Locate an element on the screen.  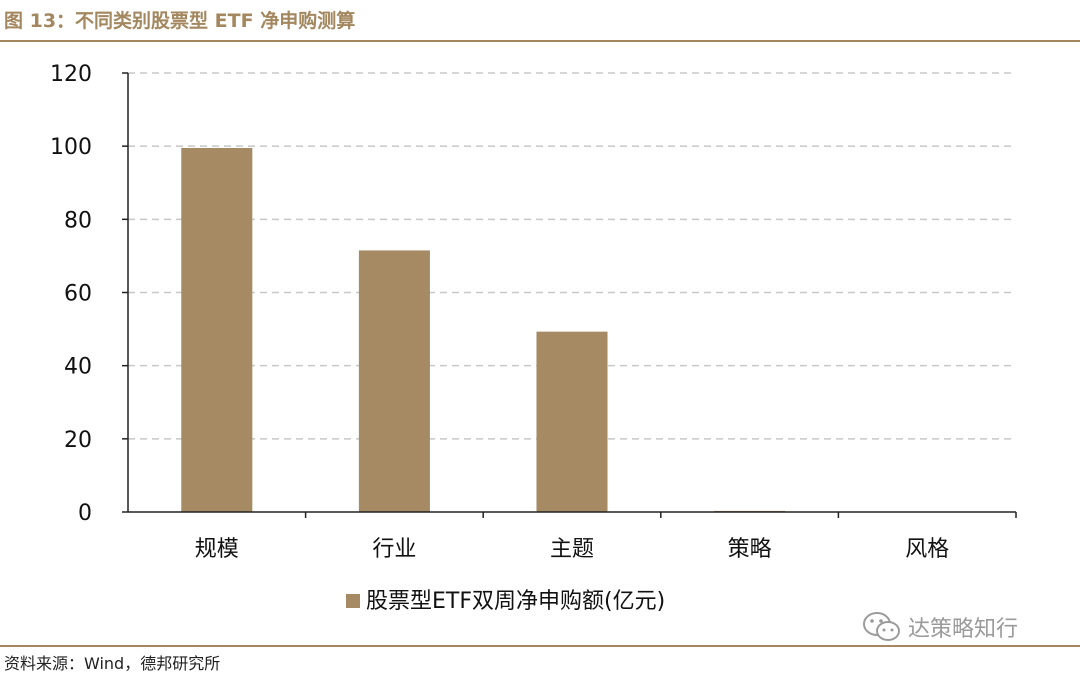
watermark-text: 达策略知行 is located at coordinates (963, 629).